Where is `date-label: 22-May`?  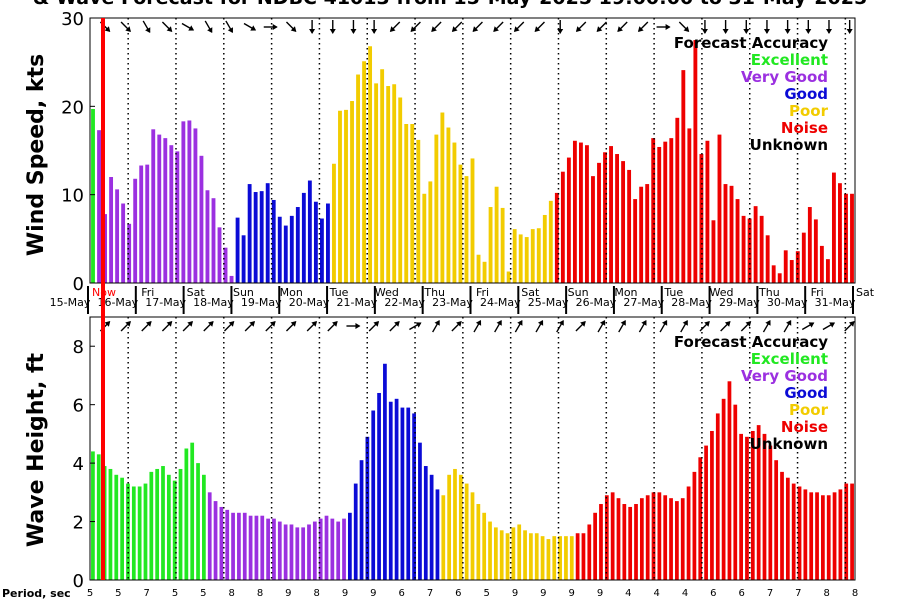
date-label: 22-May is located at coordinates (404, 302).